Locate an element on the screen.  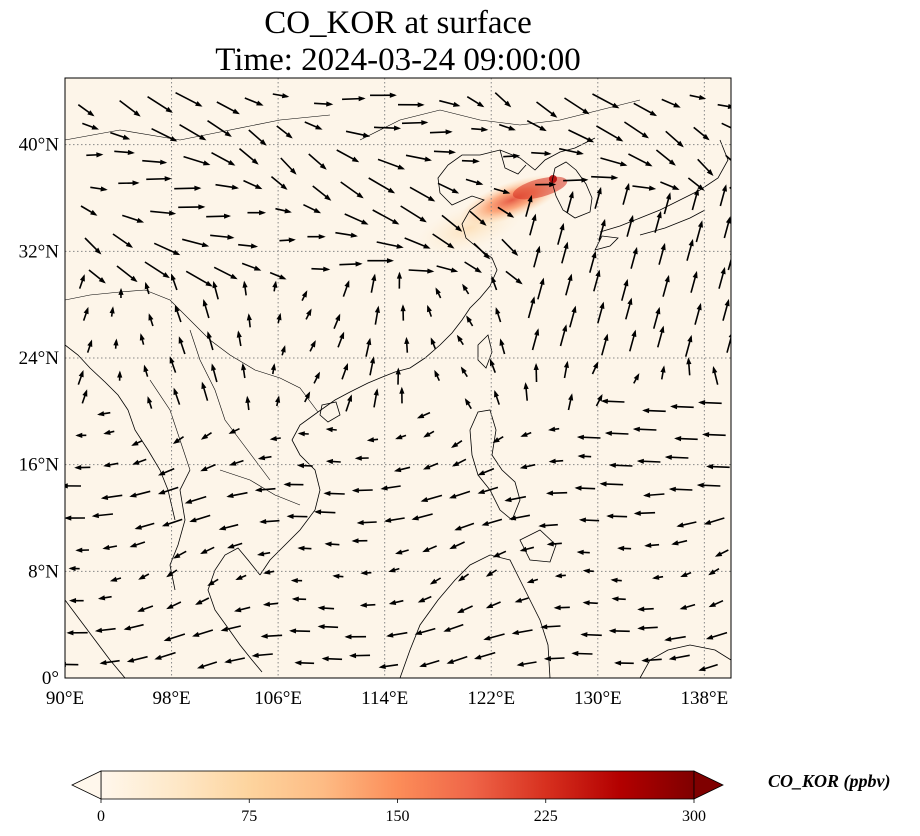
y-tick-label: 40°N is located at coordinates (39, 145).